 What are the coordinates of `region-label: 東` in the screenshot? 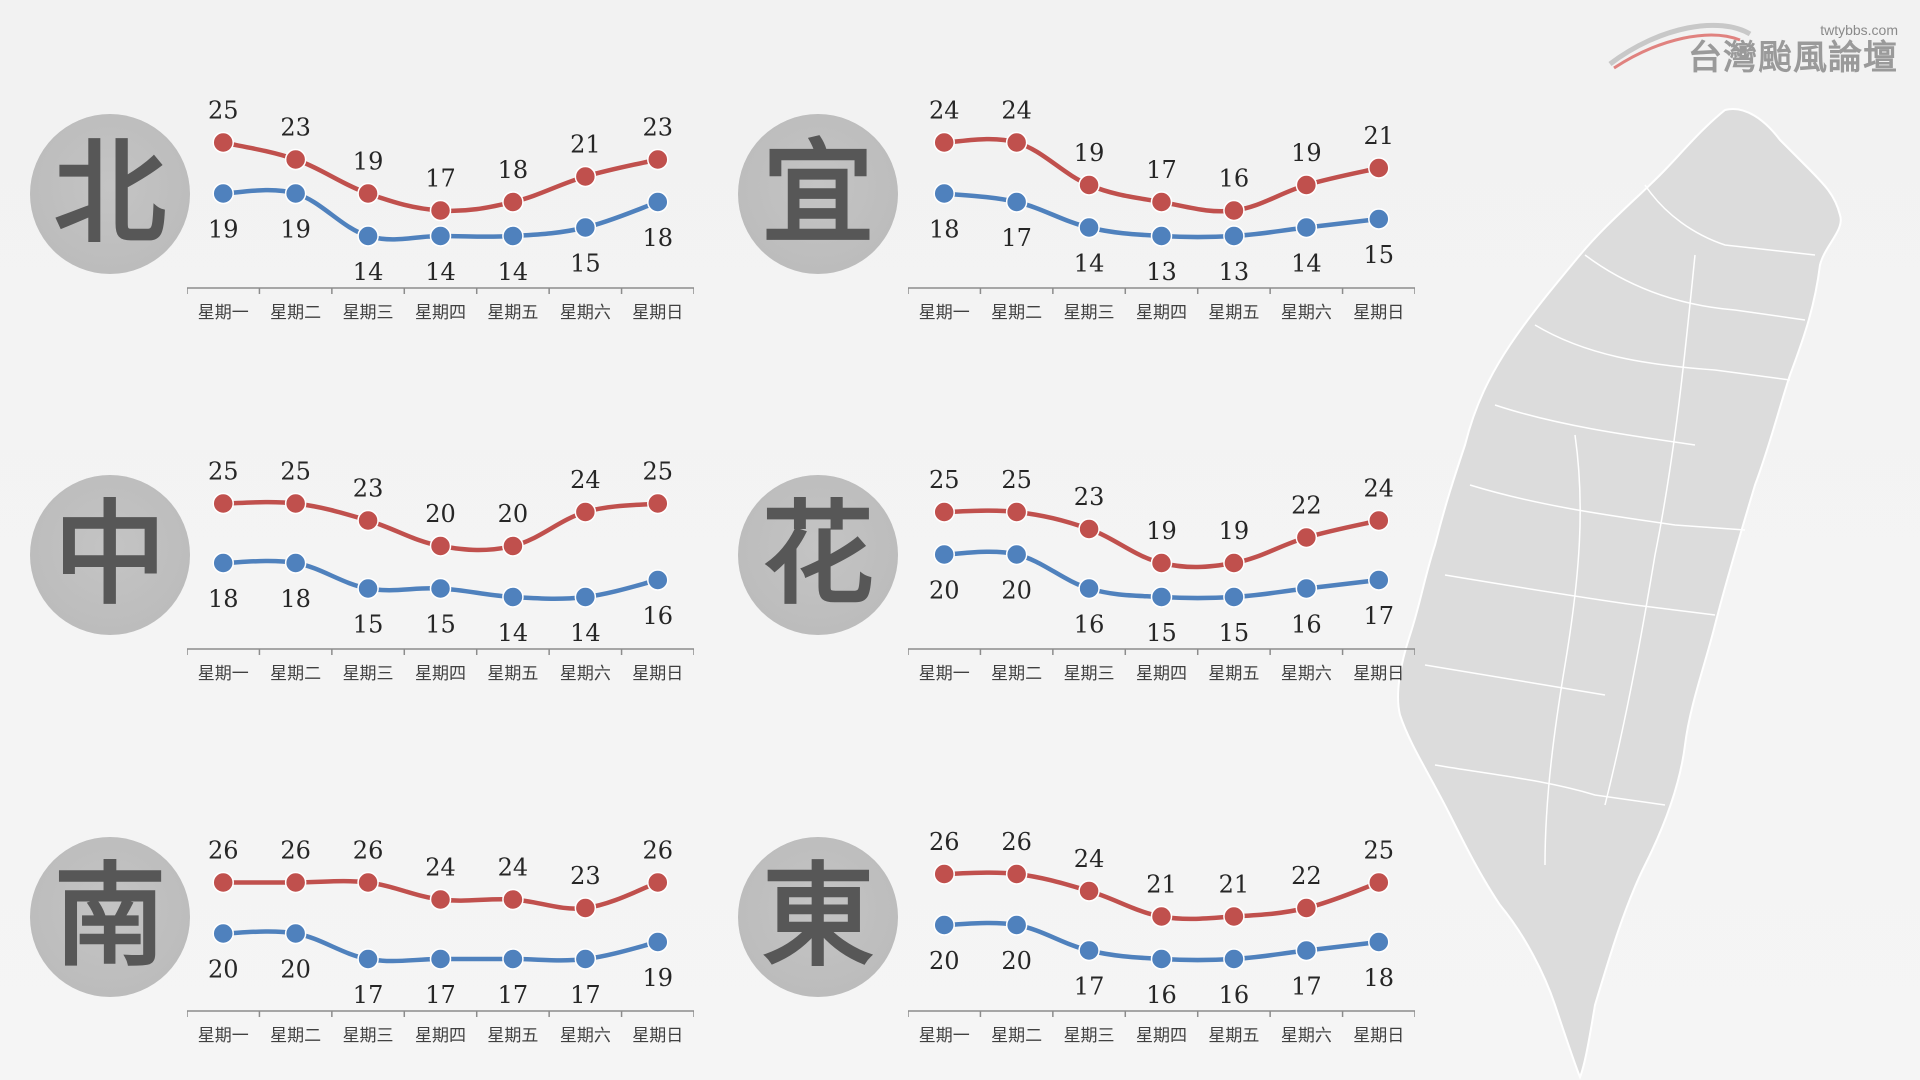 It's located at (818, 917).